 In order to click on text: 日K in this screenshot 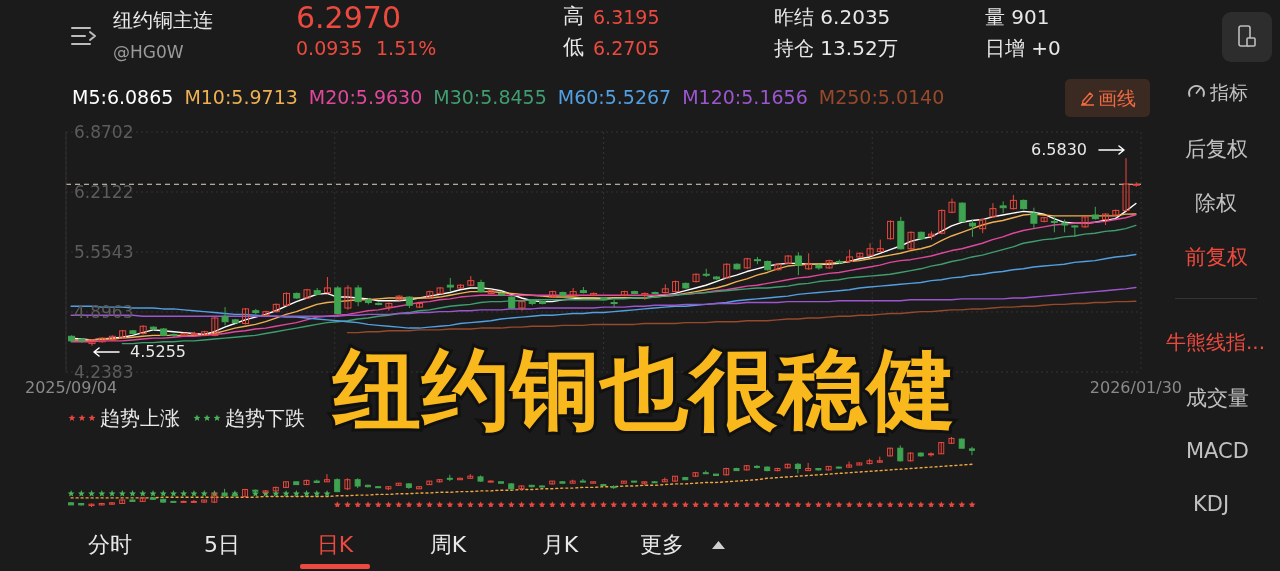, I will do `click(335, 545)`.